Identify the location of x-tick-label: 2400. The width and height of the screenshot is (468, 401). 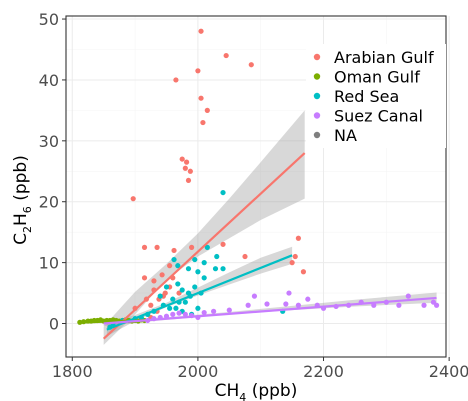
(448, 371).